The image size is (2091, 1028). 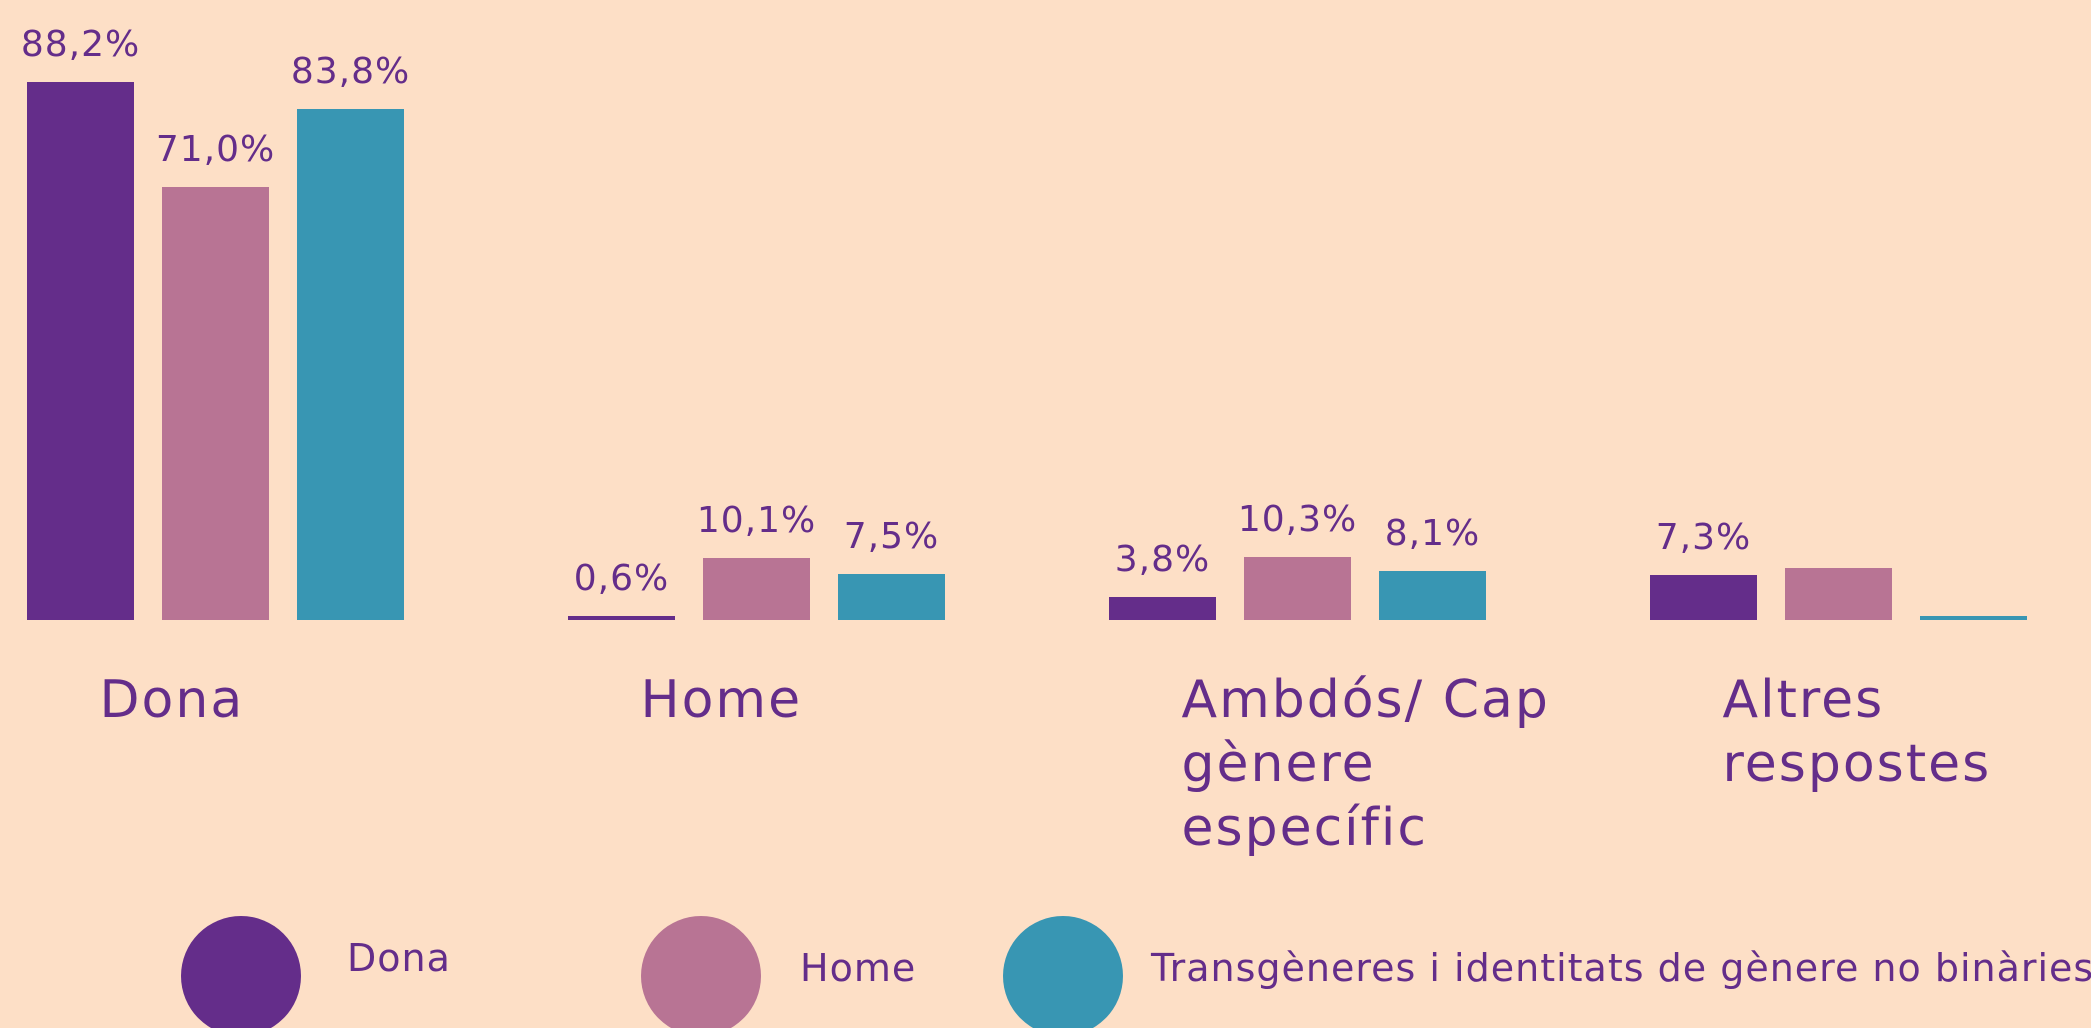 I want to click on value-label: 3,8%, so click(x=1162, y=559).